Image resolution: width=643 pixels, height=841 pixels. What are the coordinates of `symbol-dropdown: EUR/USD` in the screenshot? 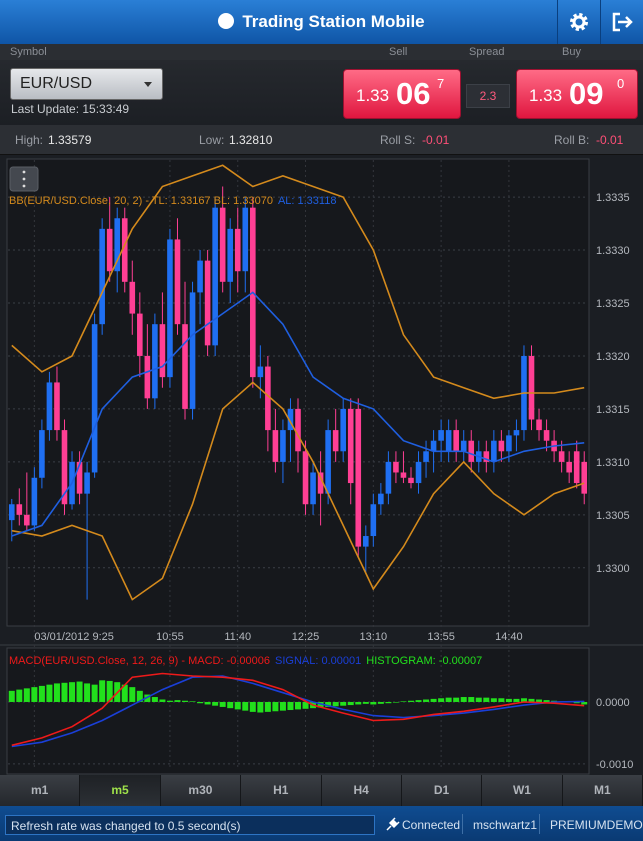 It's located at (86, 84).